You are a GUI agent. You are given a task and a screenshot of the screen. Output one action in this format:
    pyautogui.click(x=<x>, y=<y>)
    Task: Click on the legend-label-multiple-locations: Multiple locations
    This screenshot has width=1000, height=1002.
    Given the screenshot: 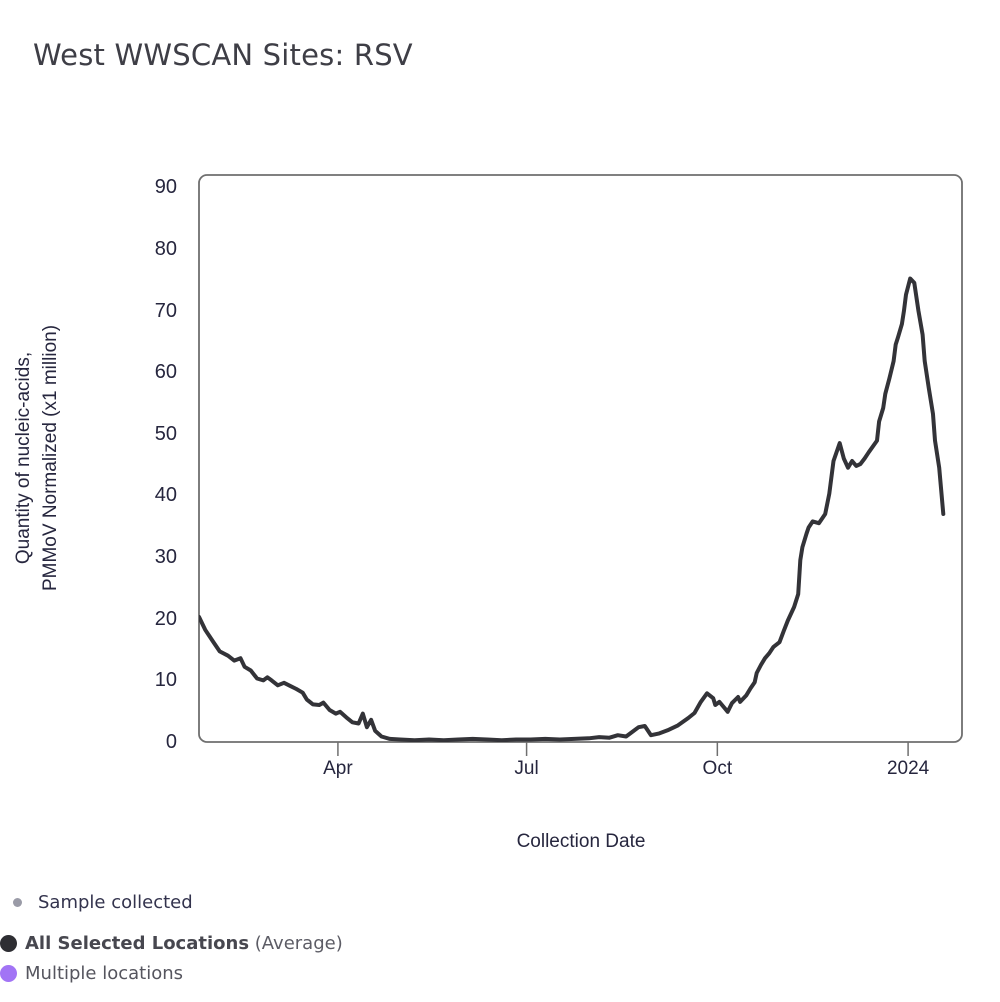 What is the action you would take?
    pyautogui.click(x=104, y=973)
    